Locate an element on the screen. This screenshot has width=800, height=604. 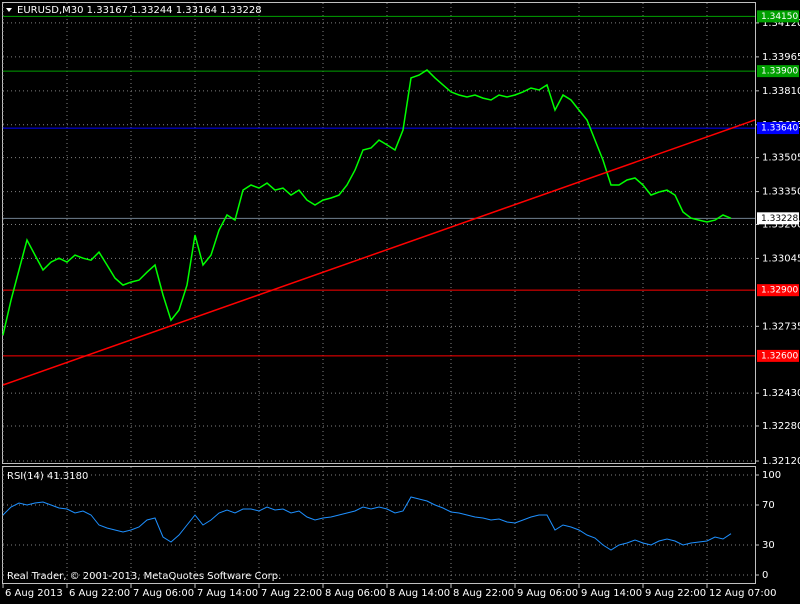
y-tick-label: 1.33505 is located at coordinates (781, 158).